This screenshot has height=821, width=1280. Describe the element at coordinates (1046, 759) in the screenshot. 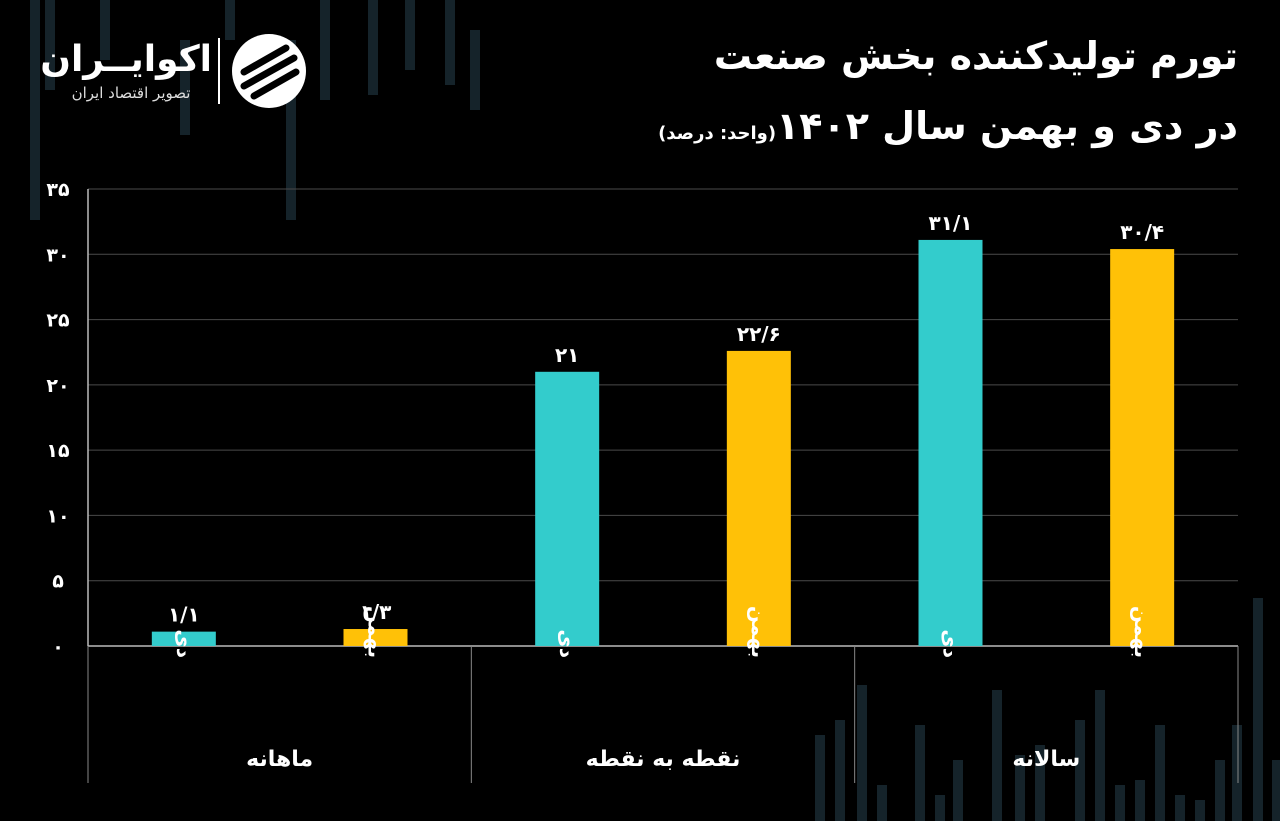

I see `group-label: سالانه` at that location.